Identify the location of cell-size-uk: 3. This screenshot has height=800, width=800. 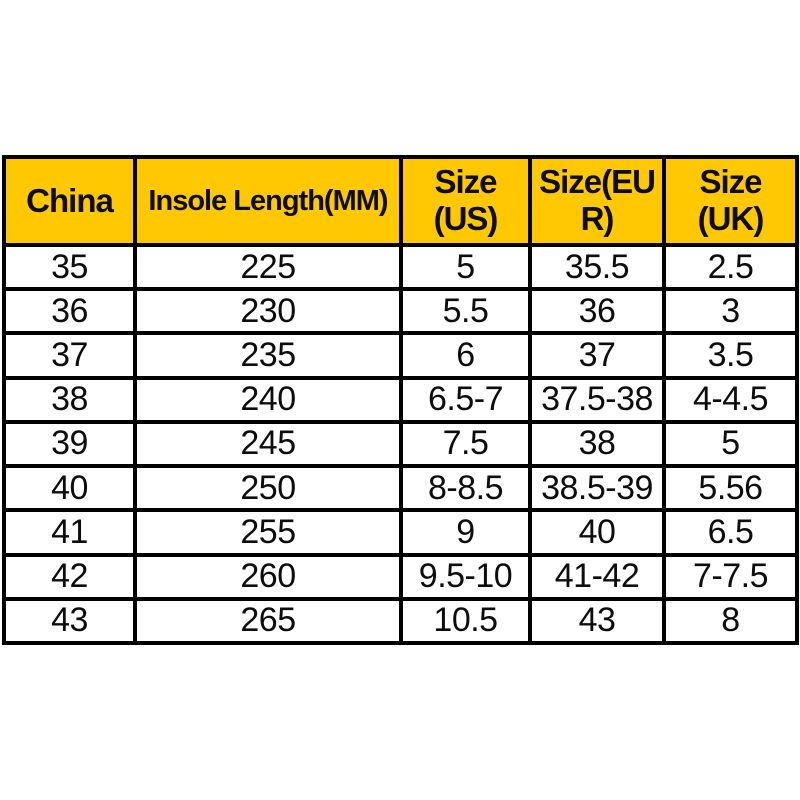
(730, 311).